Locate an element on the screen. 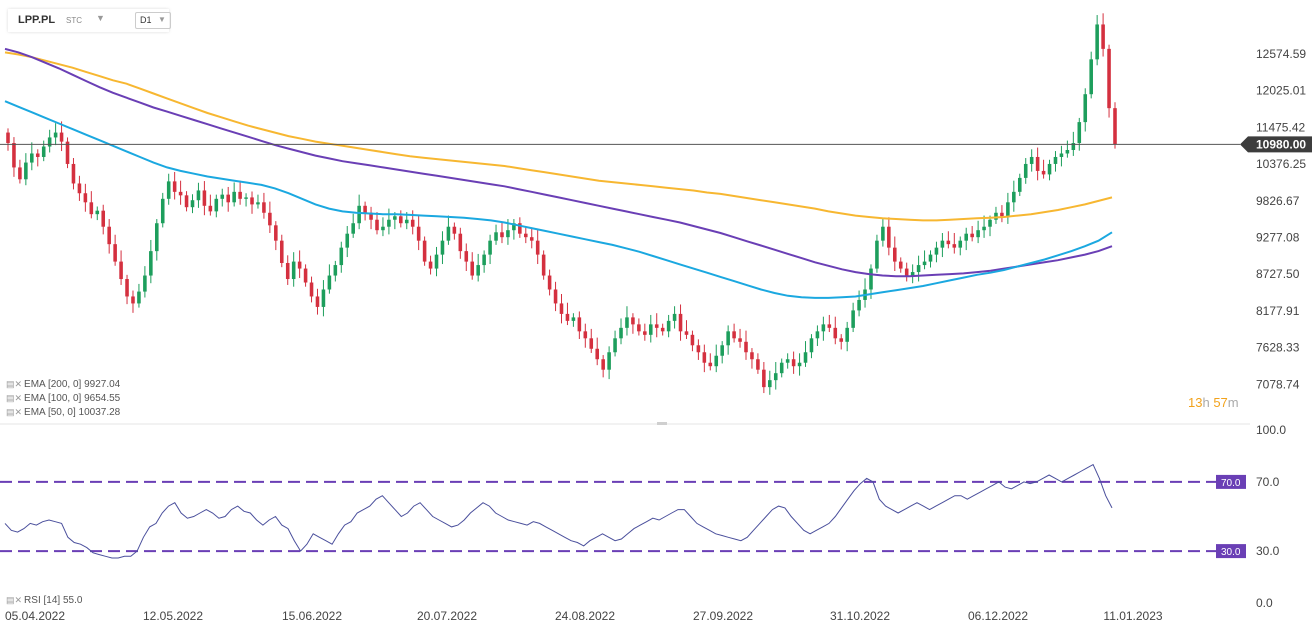  indicator-ema50: ▤✕ EMA [50, 0] 10037.28 is located at coordinates (63, 412).